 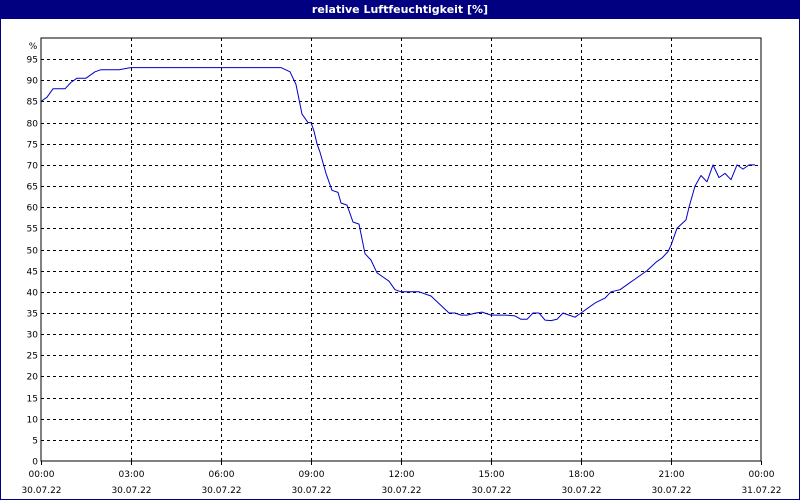 What do you see at coordinates (33, 125) in the screenshot?
I see `y-tick-label: 80` at bounding box center [33, 125].